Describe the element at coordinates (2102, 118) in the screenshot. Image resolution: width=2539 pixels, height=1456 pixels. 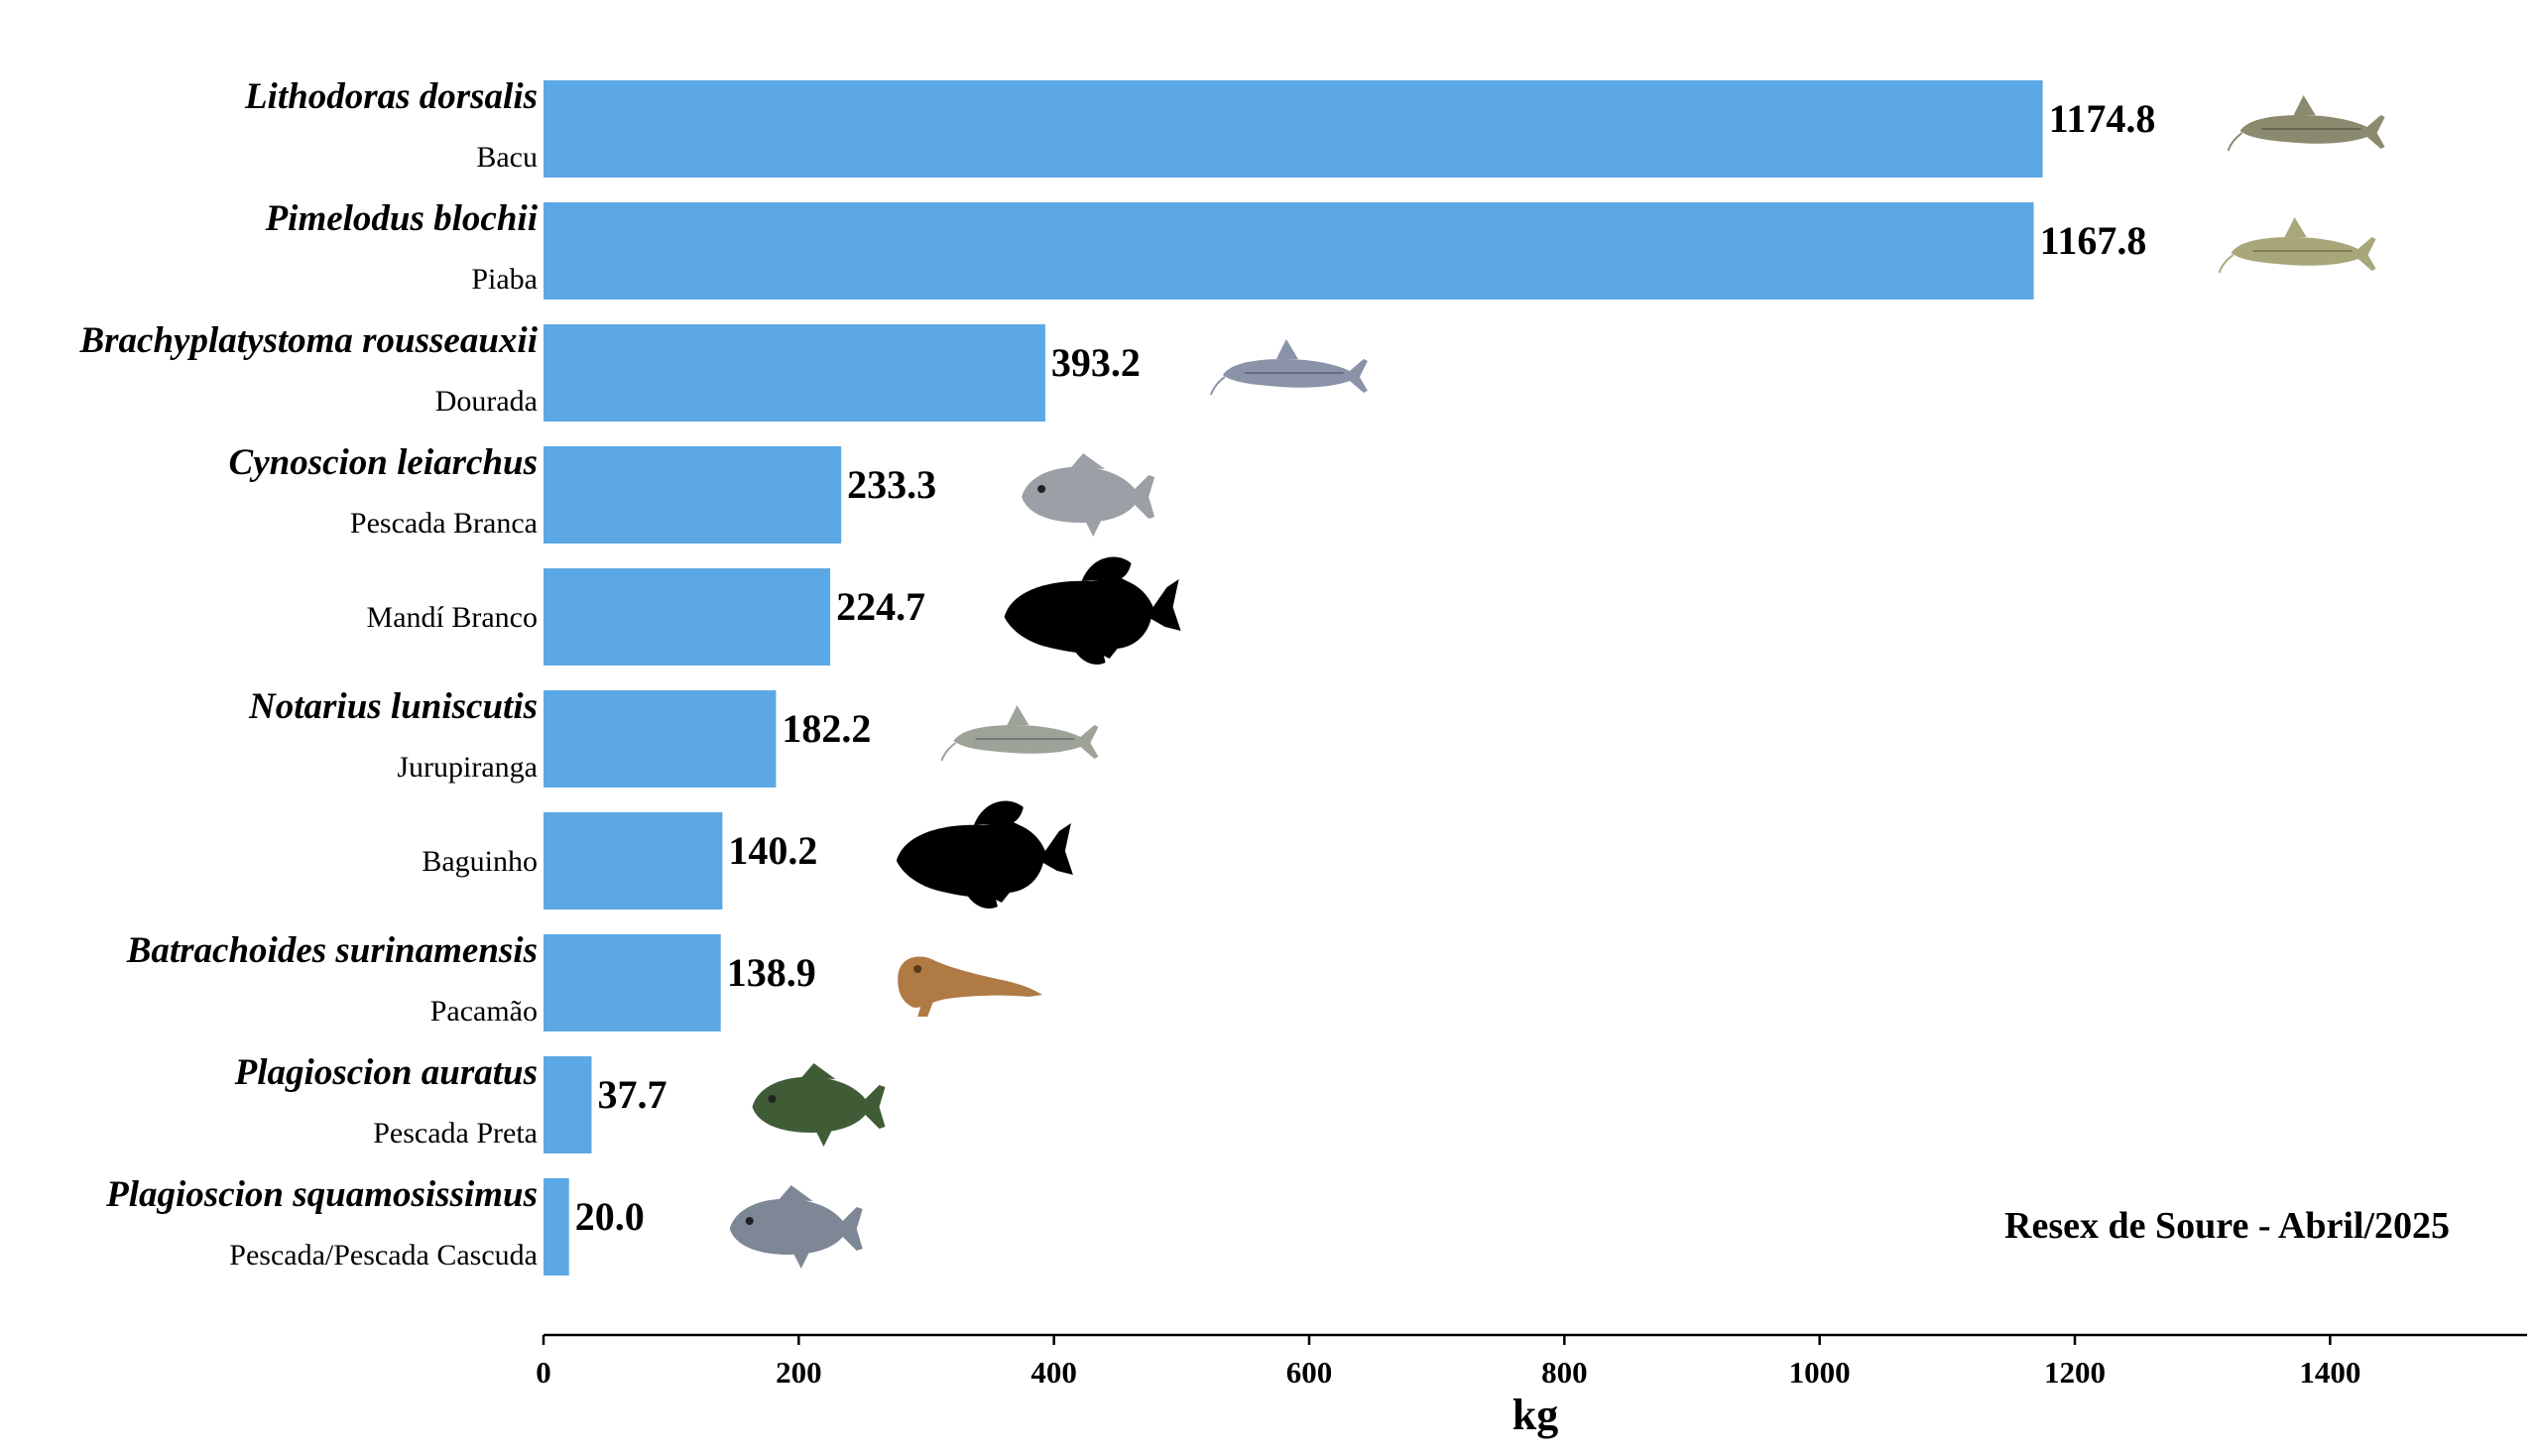
I see `data-label: 1174.8` at that location.